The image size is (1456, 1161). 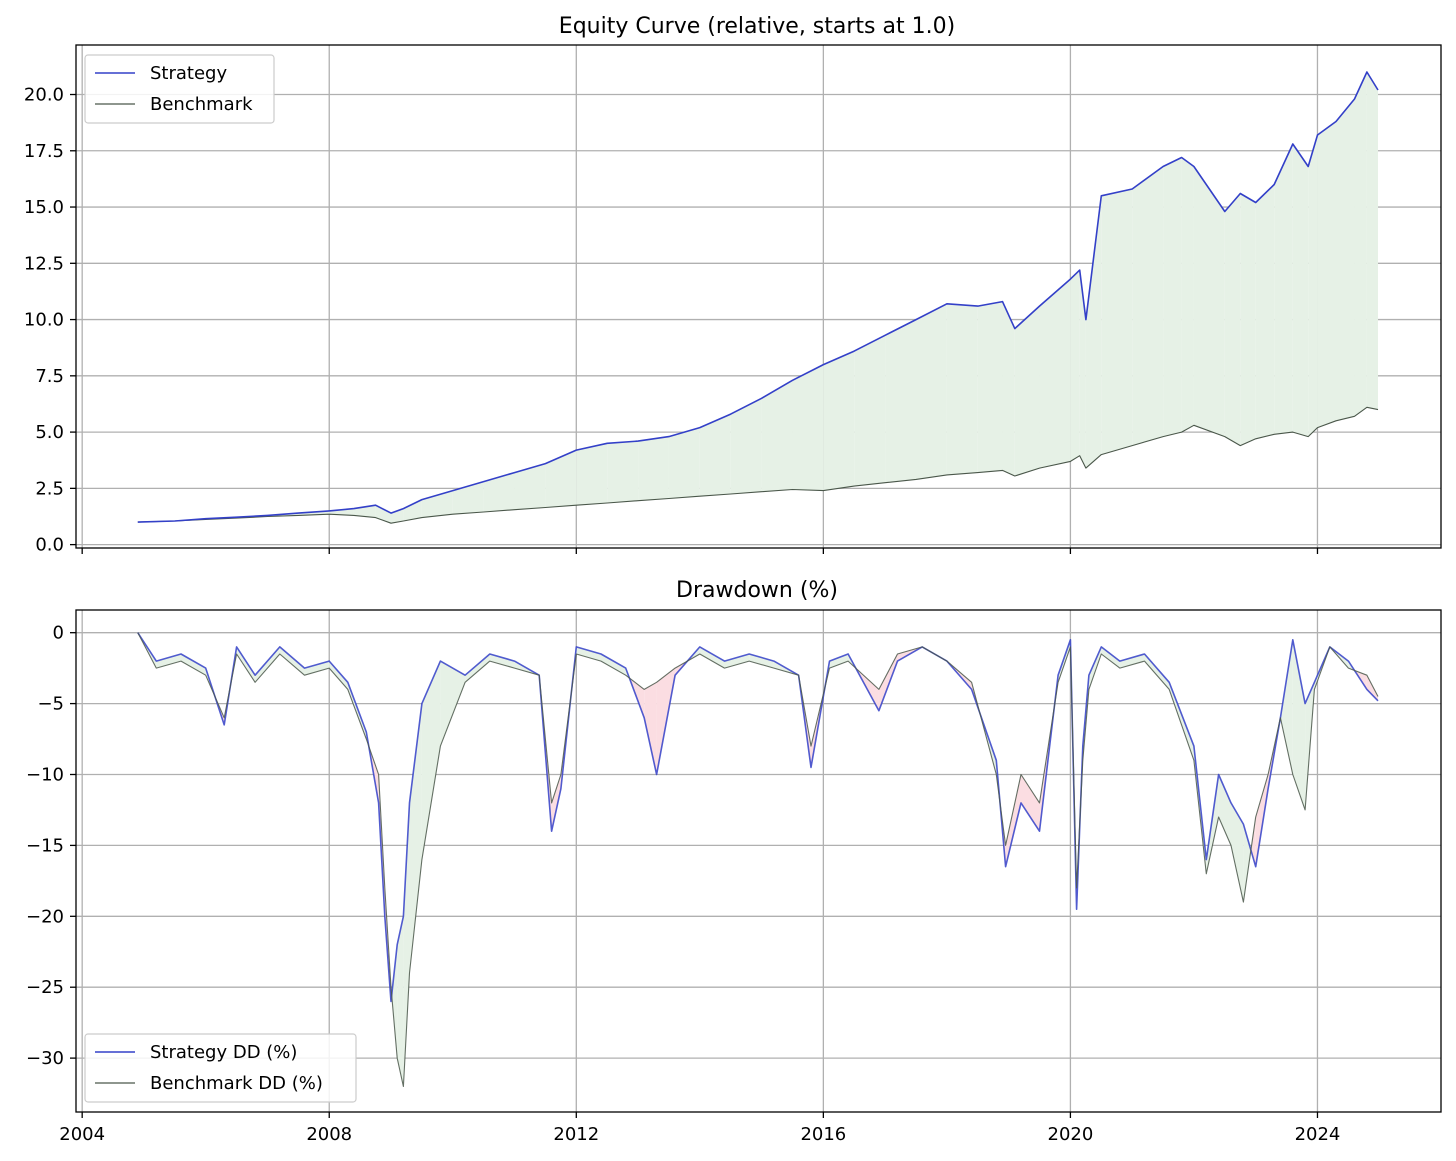 What do you see at coordinates (1318, 1134) in the screenshot?
I see `x-tick-label: 2024` at bounding box center [1318, 1134].